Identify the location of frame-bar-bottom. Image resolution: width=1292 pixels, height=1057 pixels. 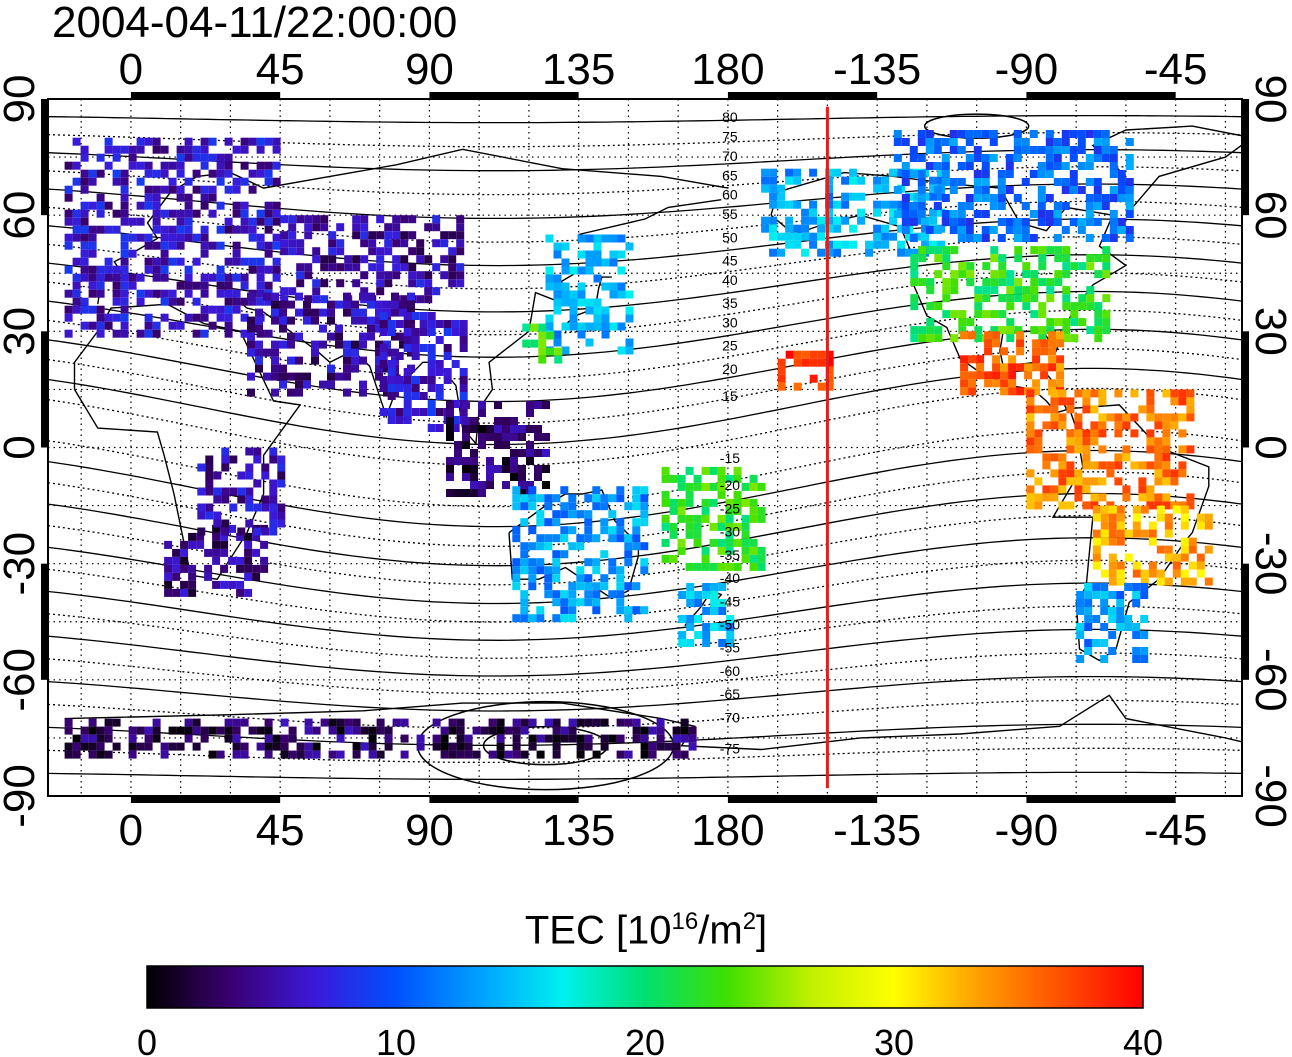
(205, 800).